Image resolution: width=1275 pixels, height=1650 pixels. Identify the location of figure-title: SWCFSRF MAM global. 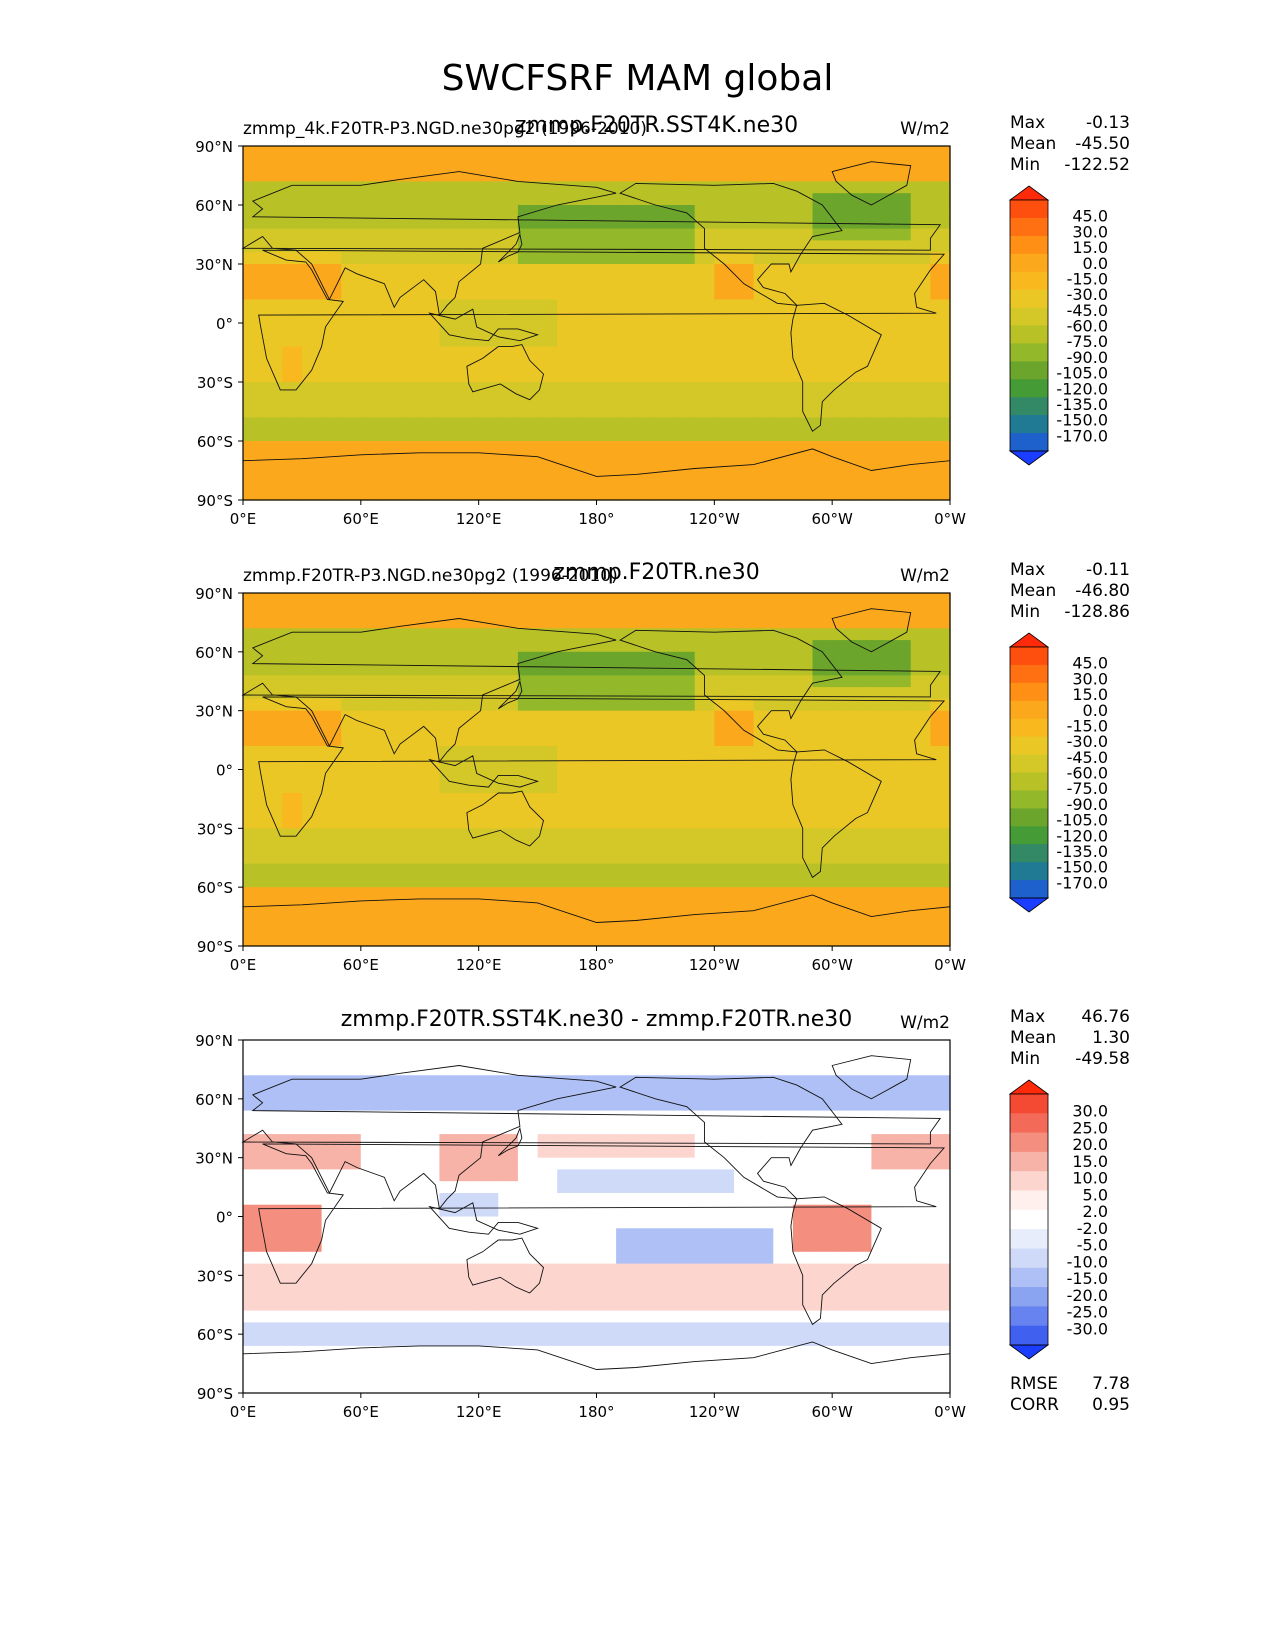
(637, 78).